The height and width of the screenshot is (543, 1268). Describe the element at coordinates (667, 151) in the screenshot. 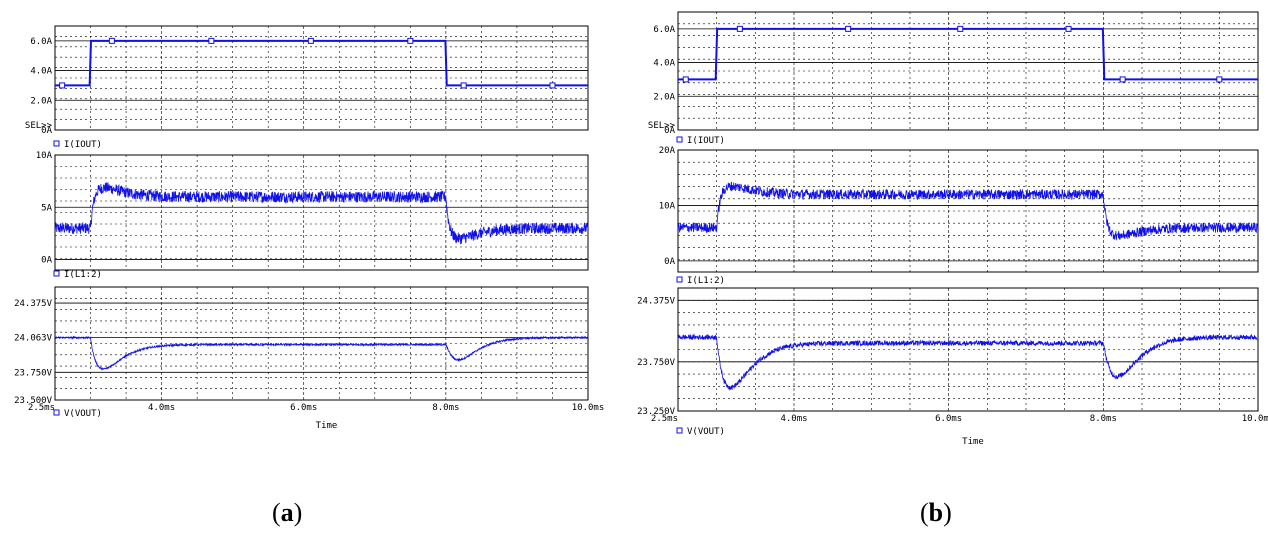

I see `y-tick-label: 20A` at that location.